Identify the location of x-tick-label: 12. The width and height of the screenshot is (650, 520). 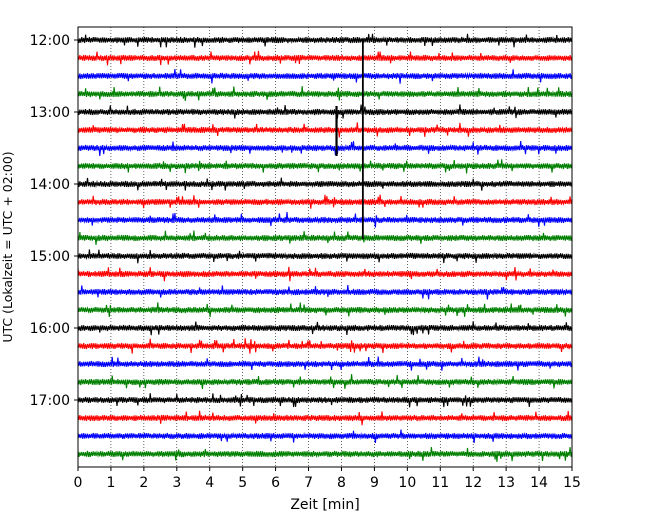
(473, 483).